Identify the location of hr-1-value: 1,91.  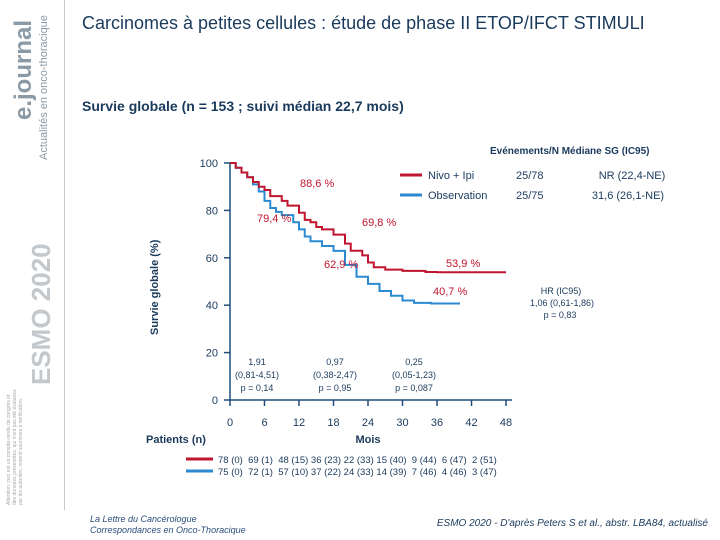
(257, 362).